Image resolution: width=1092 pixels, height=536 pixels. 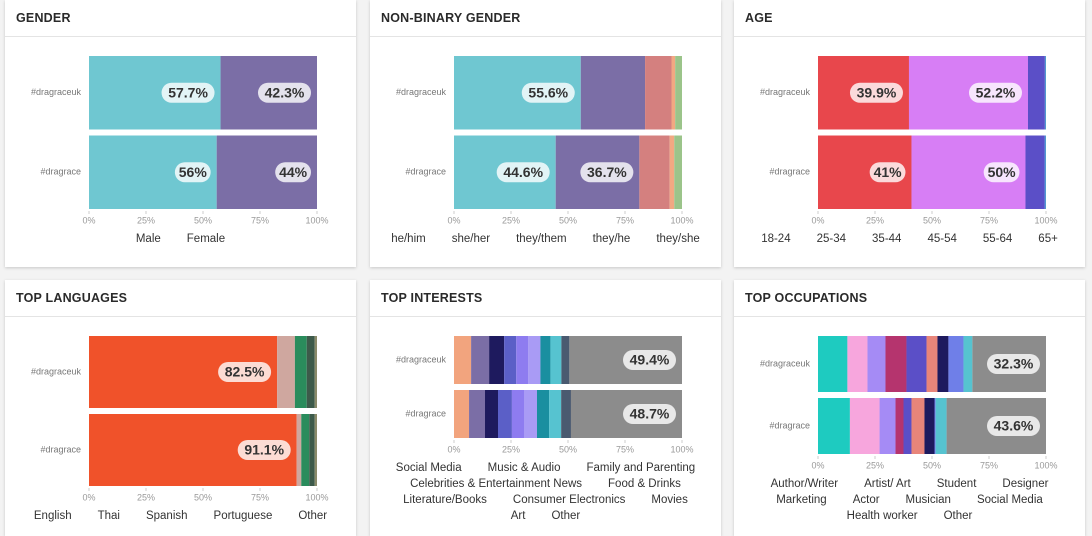 I want to click on value-label: 52.2%, so click(x=996, y=92).